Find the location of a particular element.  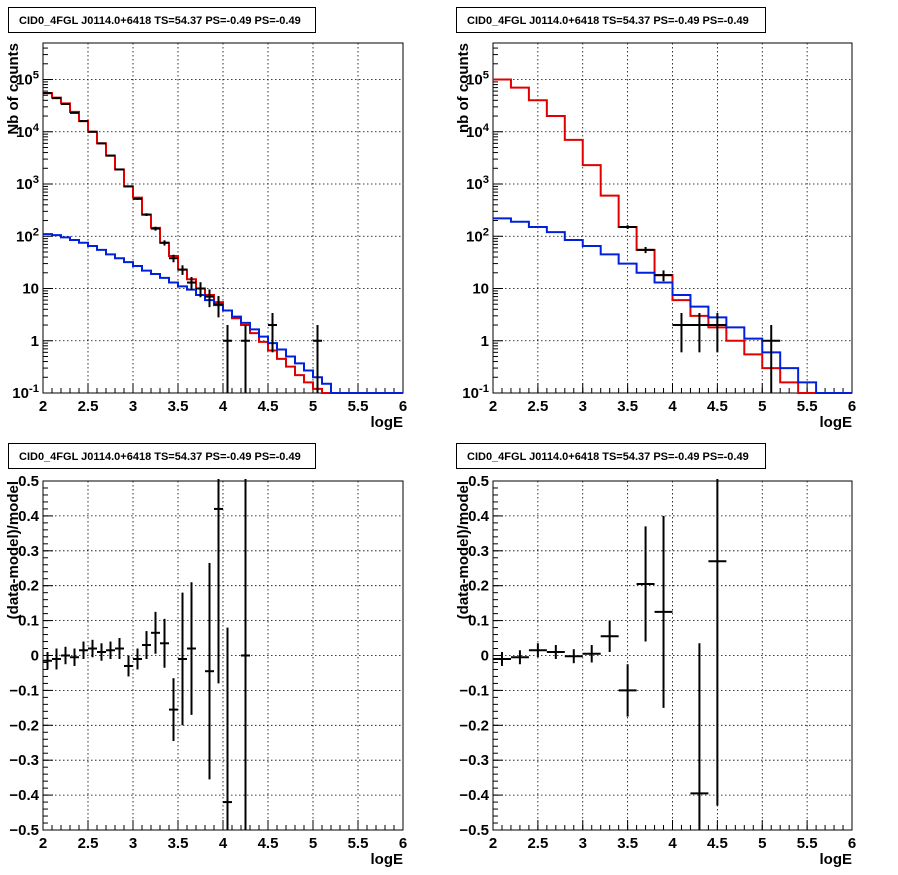

tick-label: 0.1 is located at coordinates (28, 621).